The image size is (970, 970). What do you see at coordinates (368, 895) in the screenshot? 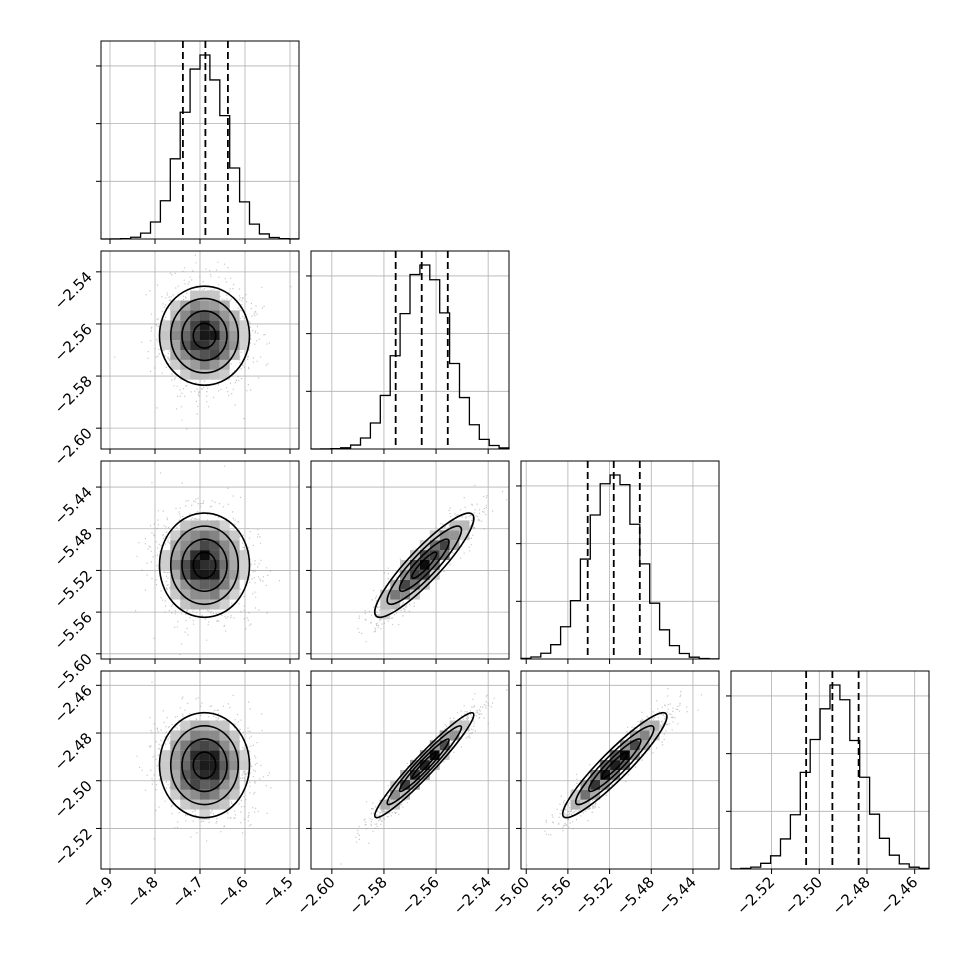
I see `x-tick-label: −2.58` at bounding box center [368, 895].